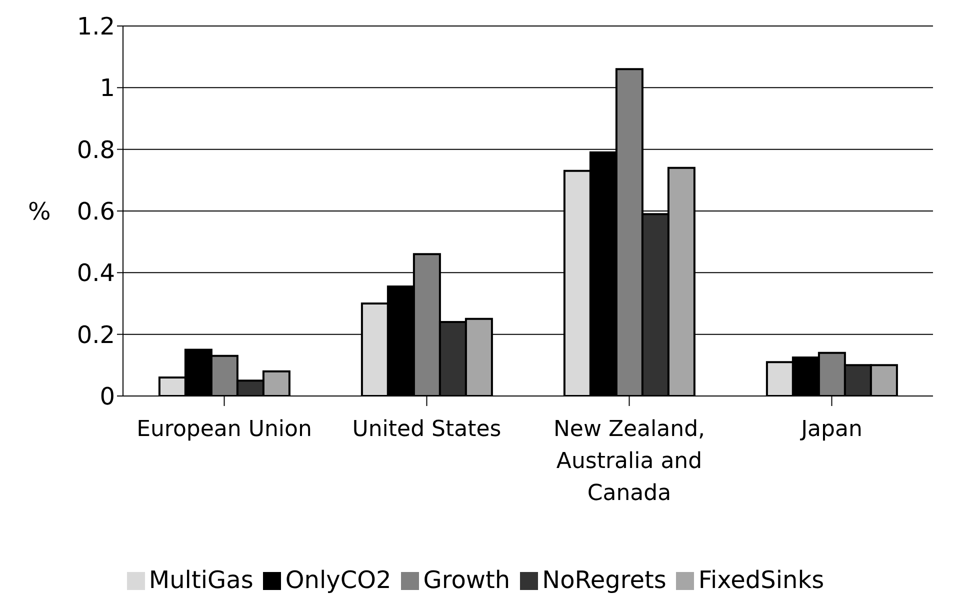 This screenshot has height=612, width=953. What do you see at coordinates (629, 461) in the screenshot?
I see `x-tick-label: New Zealand, Australia and Canada` at bounding box center [629, 461].